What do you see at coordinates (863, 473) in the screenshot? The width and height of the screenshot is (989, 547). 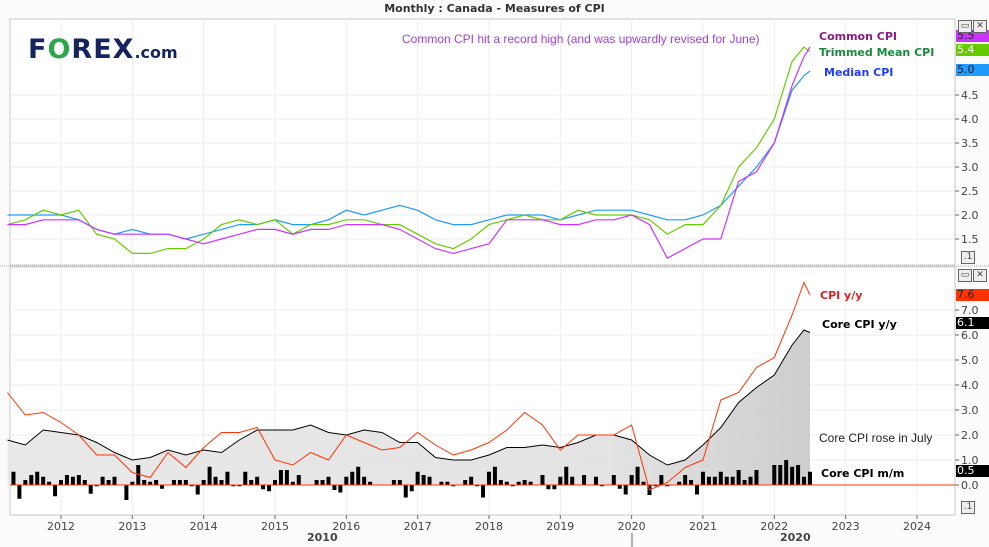 I see `legend-core-cpi-mm: Core CPI m/m` at bounding box center [863, 473].